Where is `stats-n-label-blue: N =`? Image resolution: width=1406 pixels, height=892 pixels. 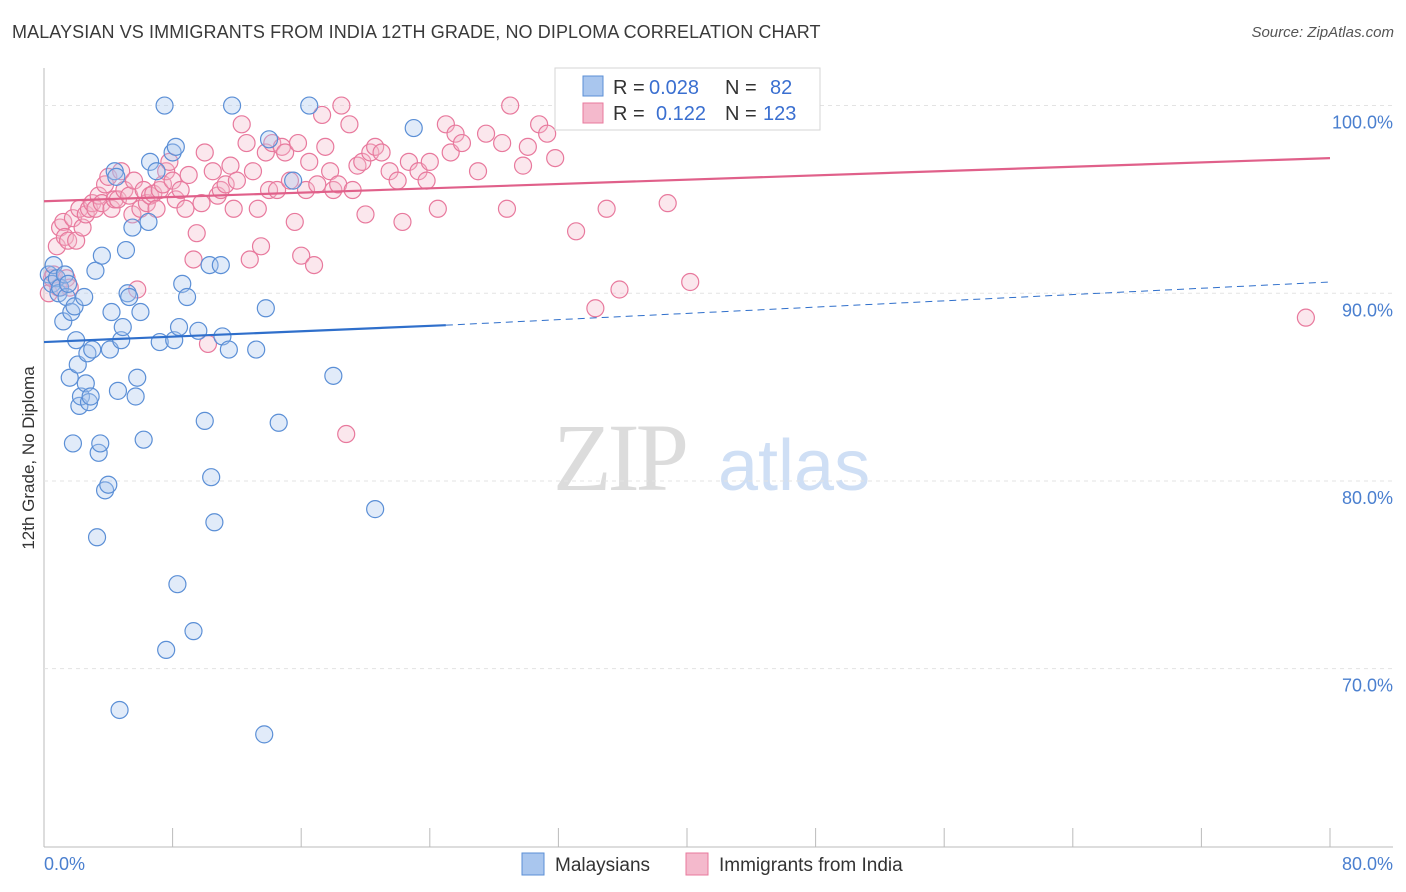 stats-n-label-blue: N = is located at coordinates (741, 88).